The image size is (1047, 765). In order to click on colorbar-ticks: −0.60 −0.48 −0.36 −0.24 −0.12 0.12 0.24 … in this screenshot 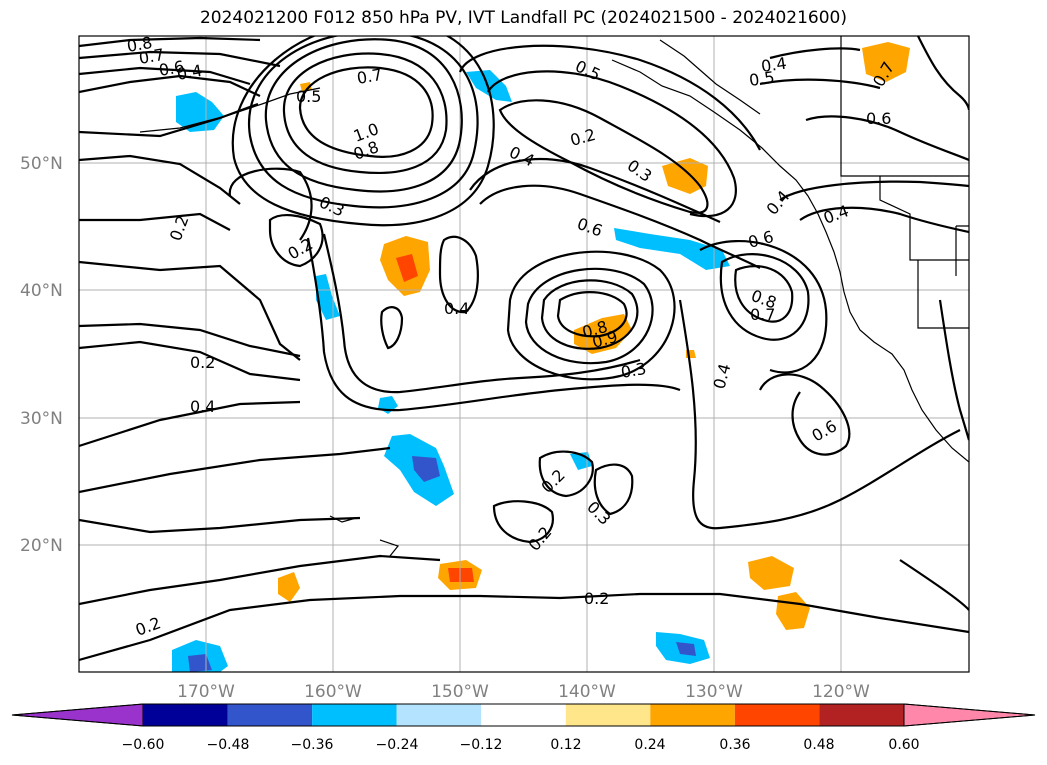, I will do `click(521, 745)`.